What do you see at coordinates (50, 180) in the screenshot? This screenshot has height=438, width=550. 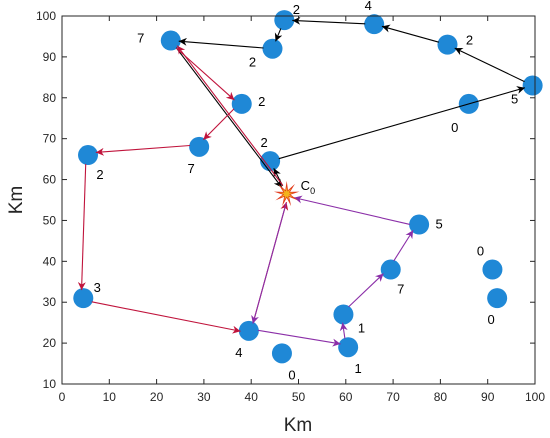 I see `y-tick-label: 60` at bounding box center [50, 180].